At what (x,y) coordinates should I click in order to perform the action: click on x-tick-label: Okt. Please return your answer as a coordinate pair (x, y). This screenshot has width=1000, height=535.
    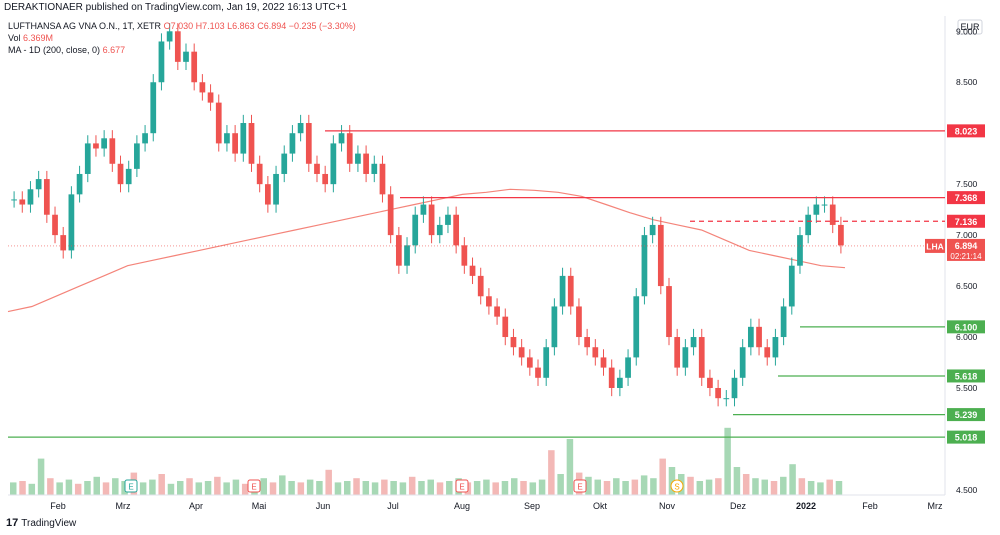
    Looking at the image, I should click on (600, 506).